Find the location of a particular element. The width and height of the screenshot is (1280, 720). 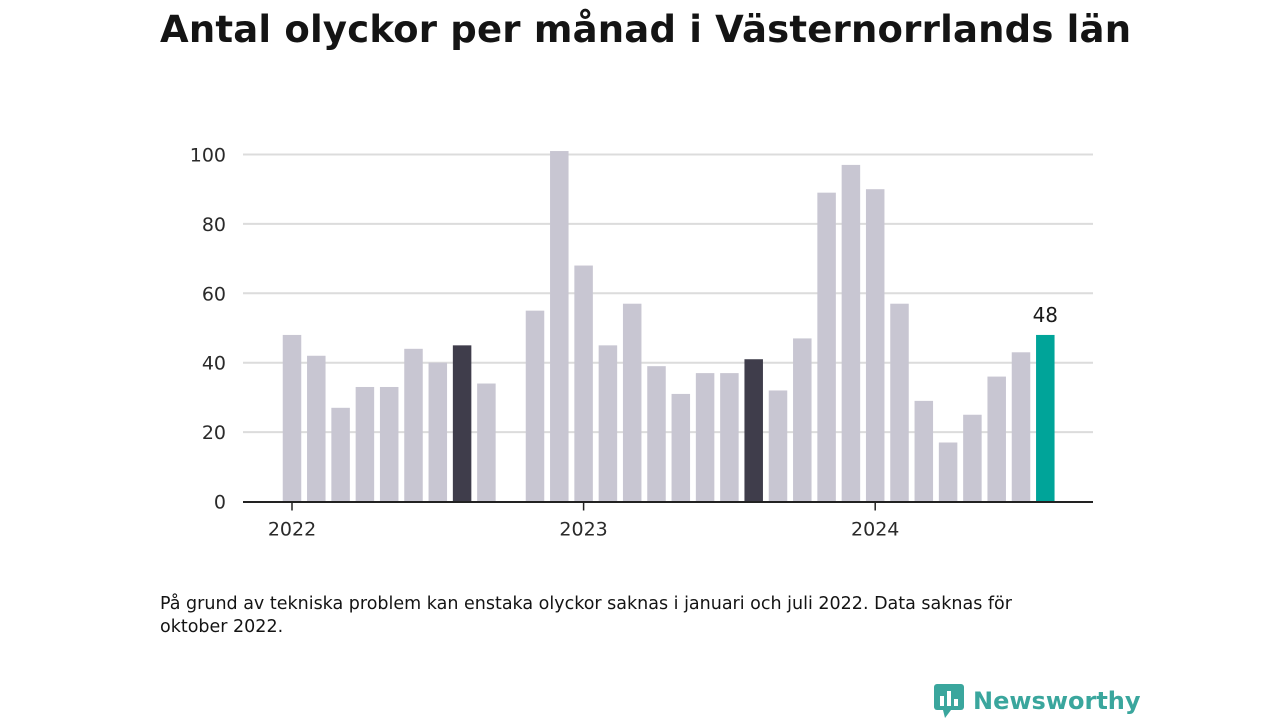

y-tick-label: 100 is located at coordinates (208, 156).